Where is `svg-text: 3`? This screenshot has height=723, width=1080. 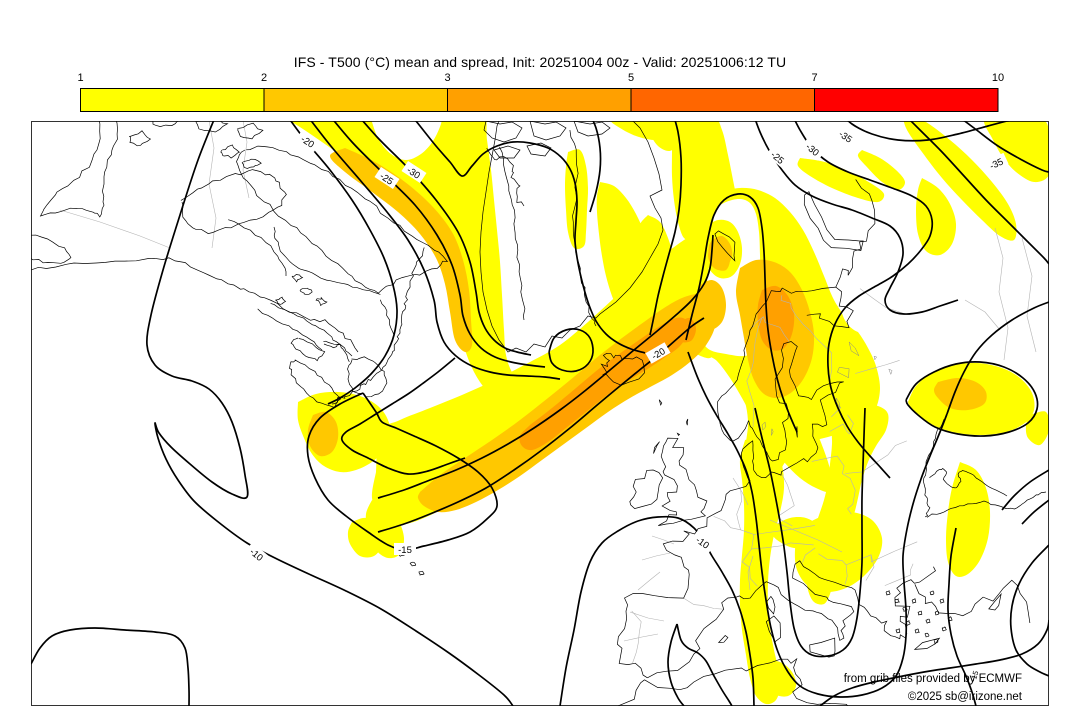
svg-text: 3 is located at coordinates (447, 78).